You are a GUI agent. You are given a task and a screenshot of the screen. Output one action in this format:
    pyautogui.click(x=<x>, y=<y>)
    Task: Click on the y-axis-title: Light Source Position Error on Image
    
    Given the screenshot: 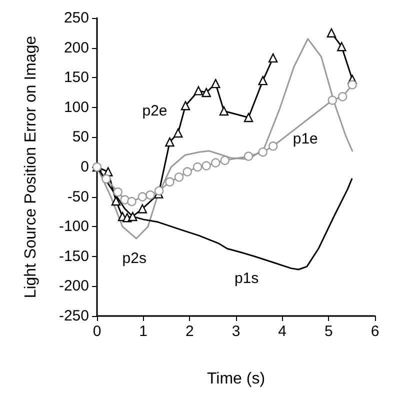 What is the action you would take?
    pyautogui.click(x=31, y=167)
    